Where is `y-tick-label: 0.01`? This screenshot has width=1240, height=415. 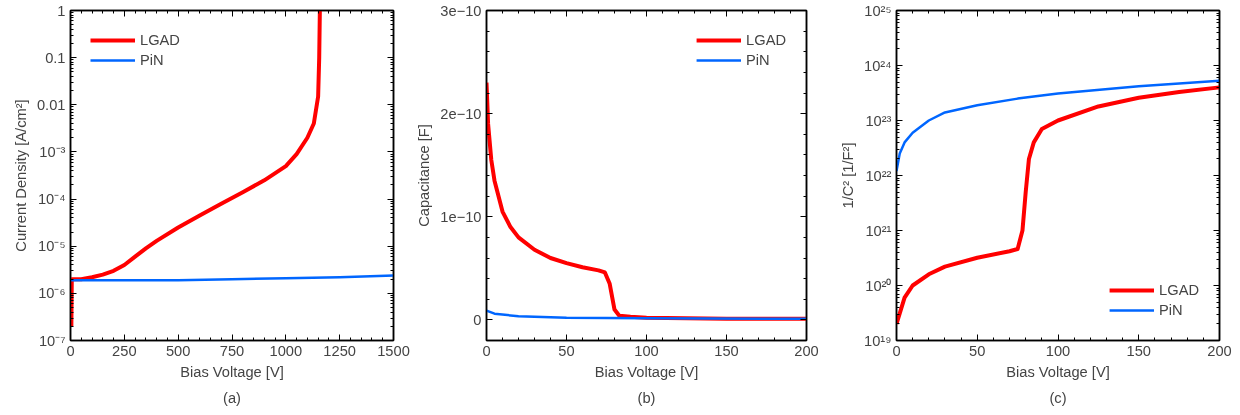
y-tick-label: 0.01 is located at coordinates (51, 104).